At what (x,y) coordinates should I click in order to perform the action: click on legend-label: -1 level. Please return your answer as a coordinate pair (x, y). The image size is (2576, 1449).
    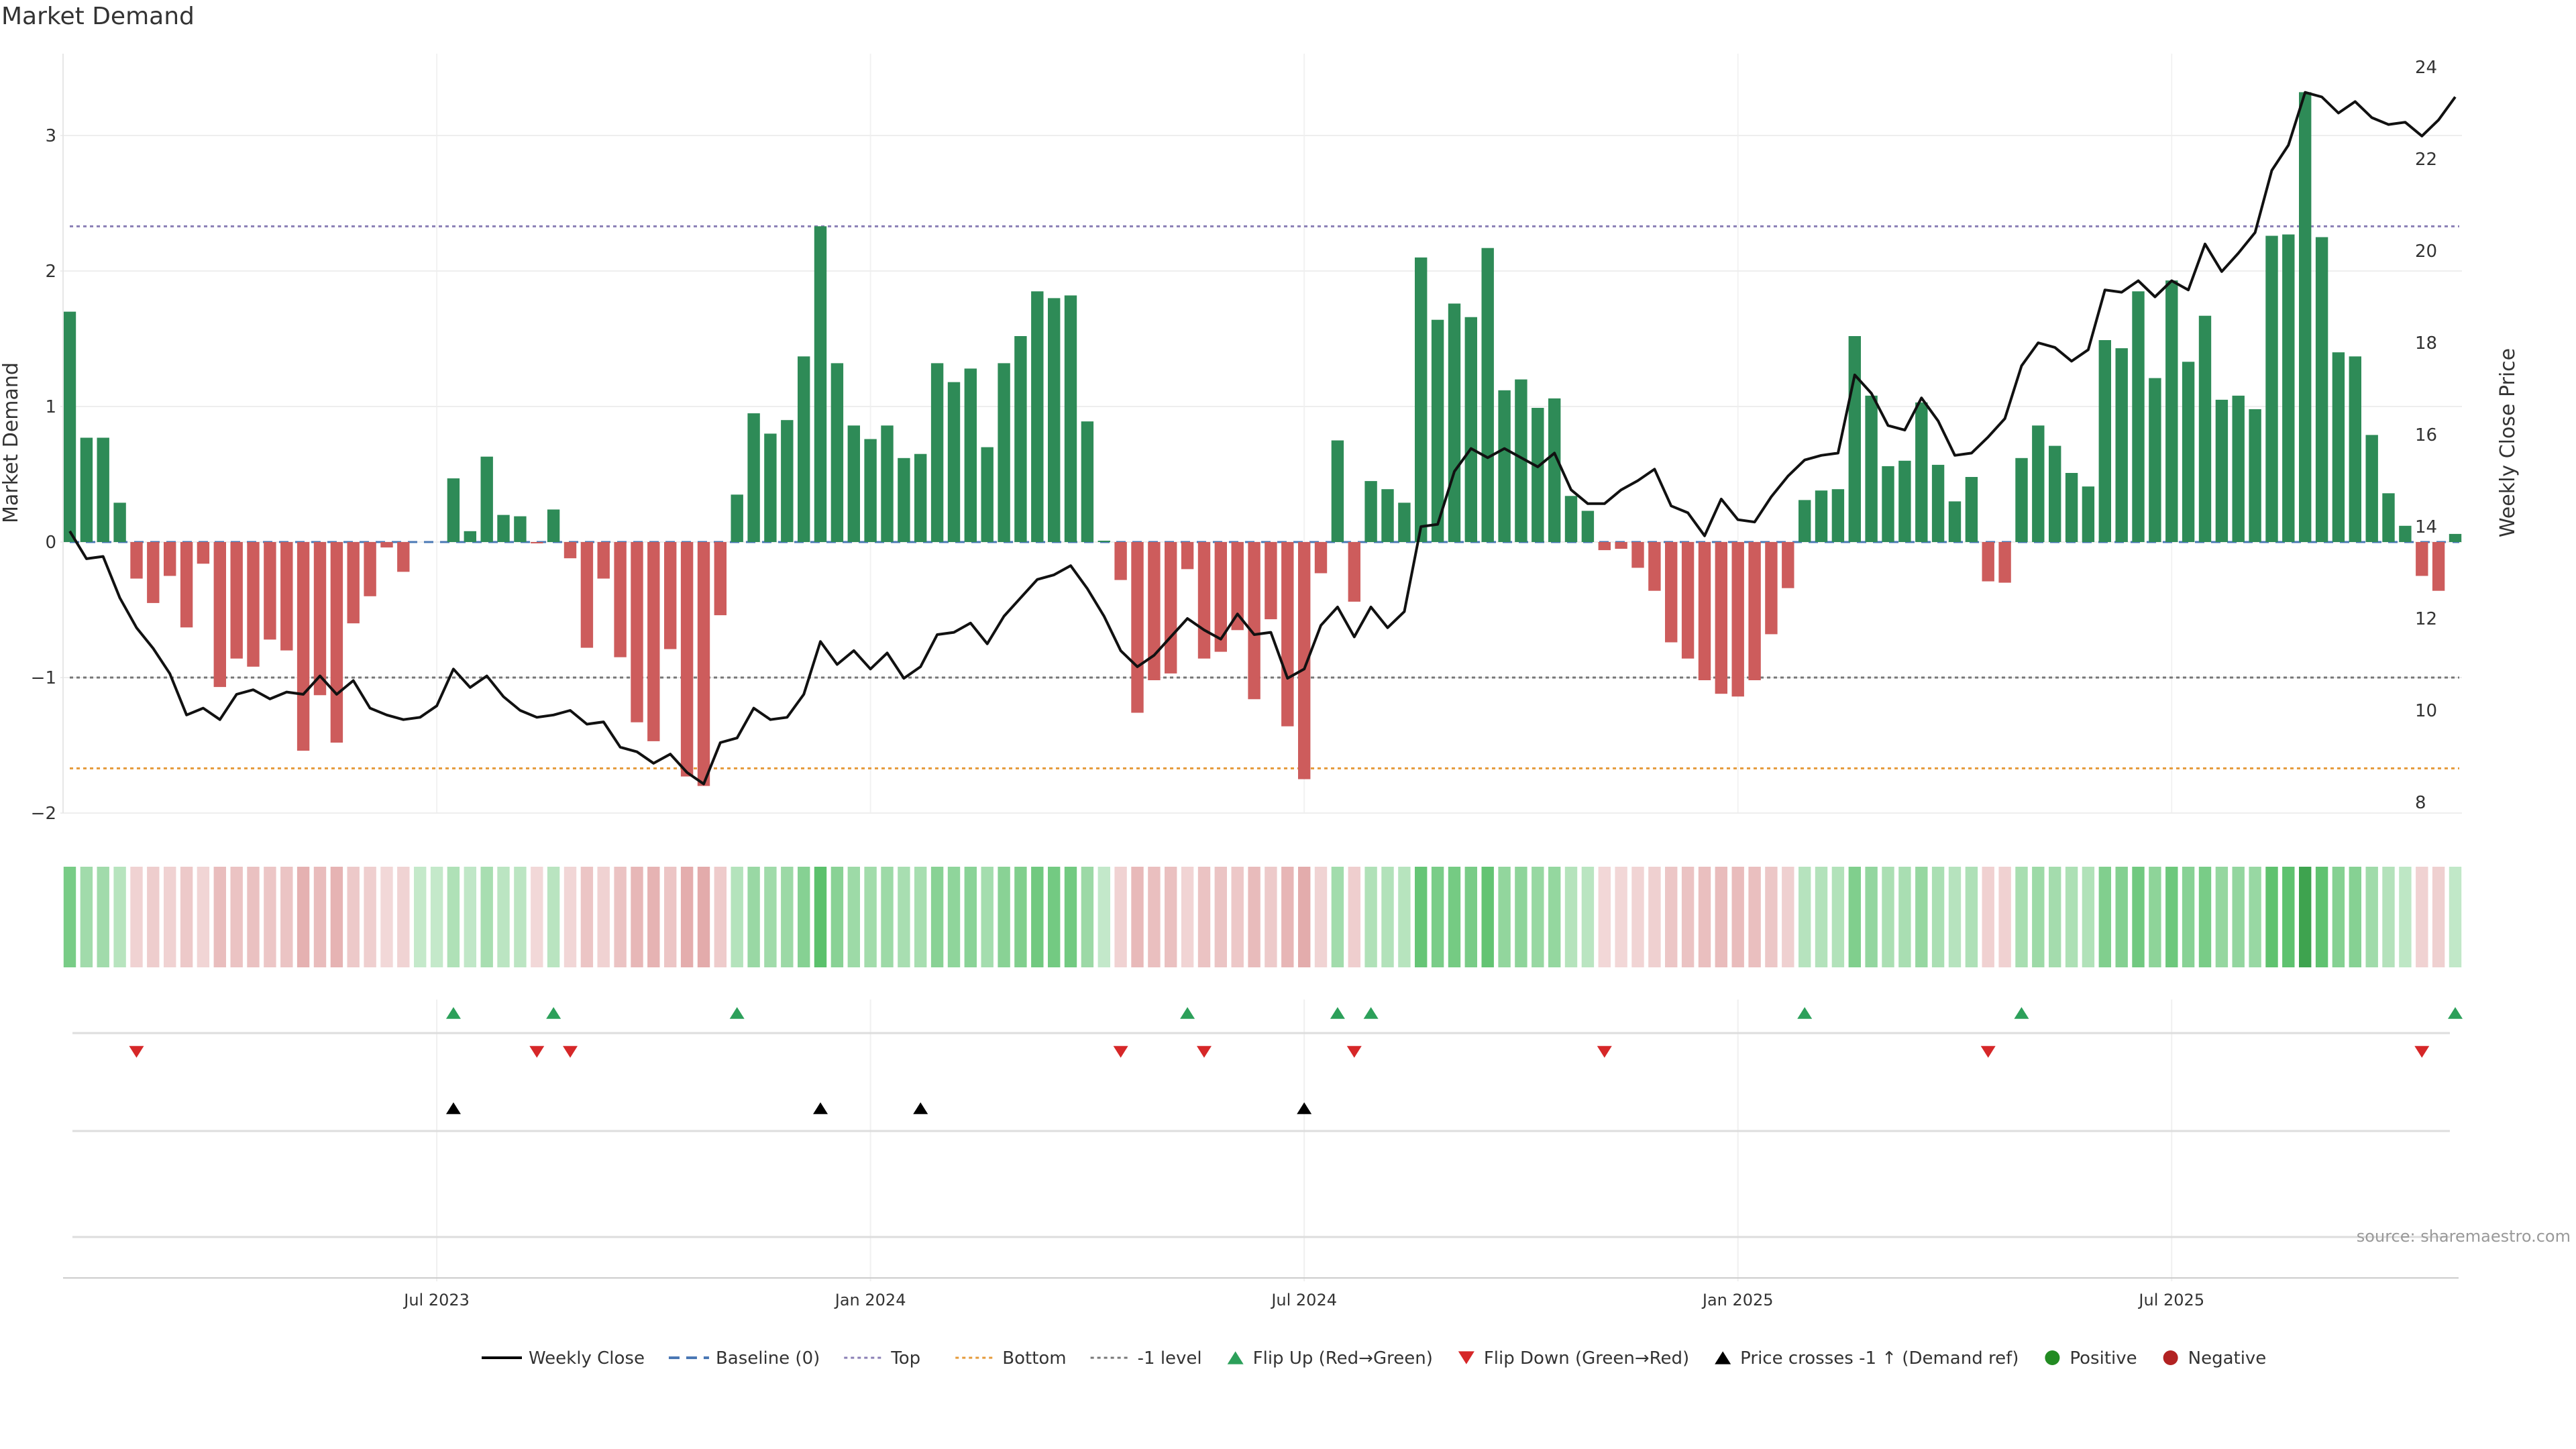
    Looking at the image, I should click on (1170, 1358).